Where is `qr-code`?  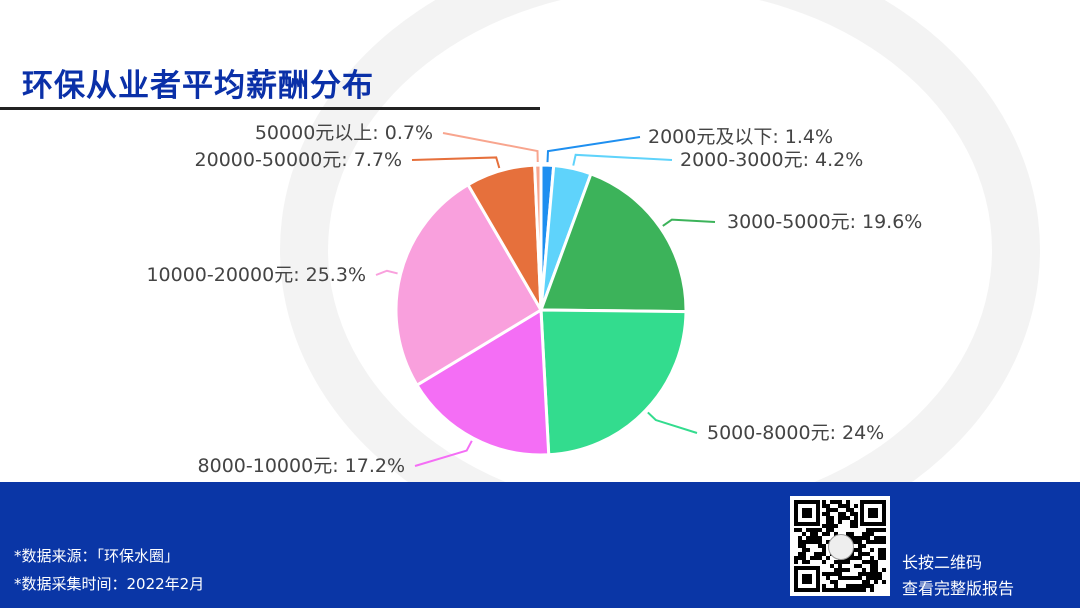 qr-code is located at coordinates (840, 546).